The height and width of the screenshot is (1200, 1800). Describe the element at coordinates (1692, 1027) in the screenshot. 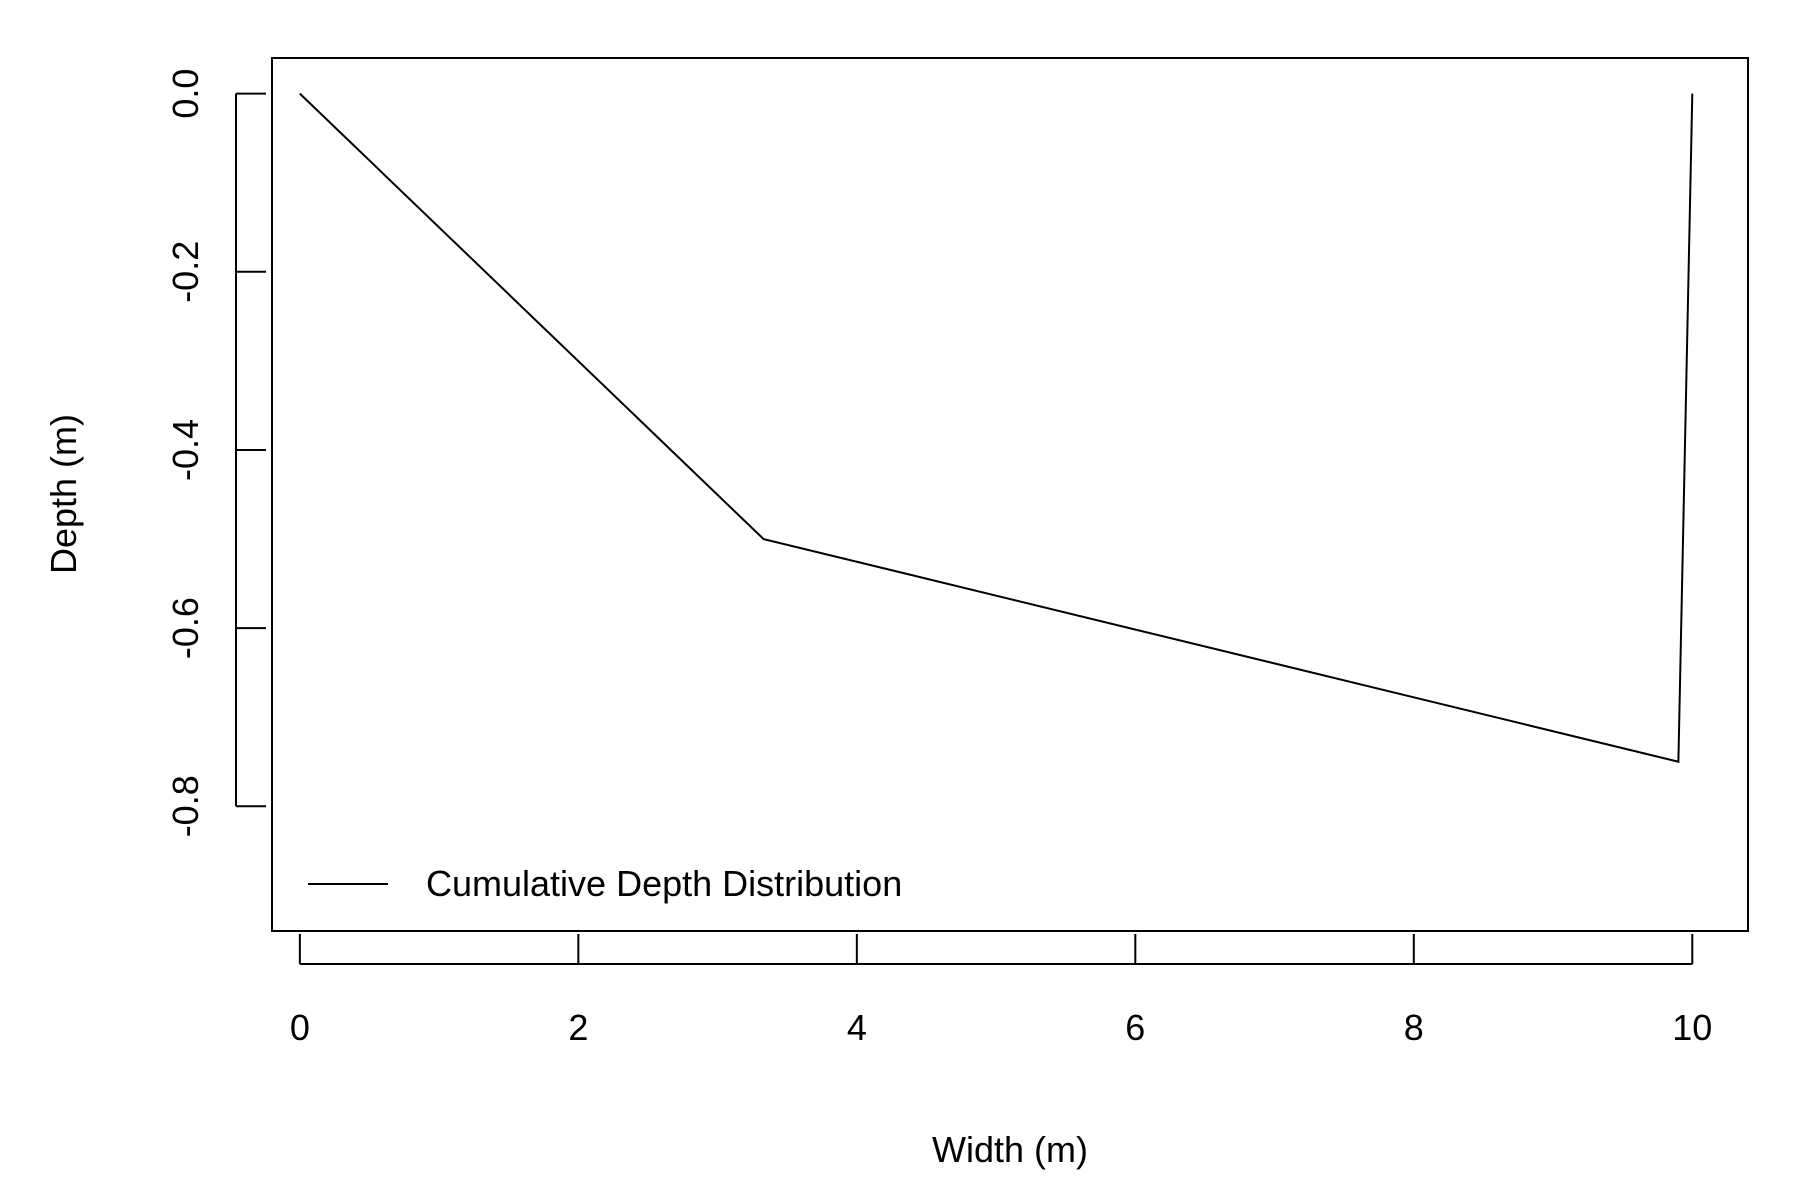

I see `x-tick-label: 10` at that location.